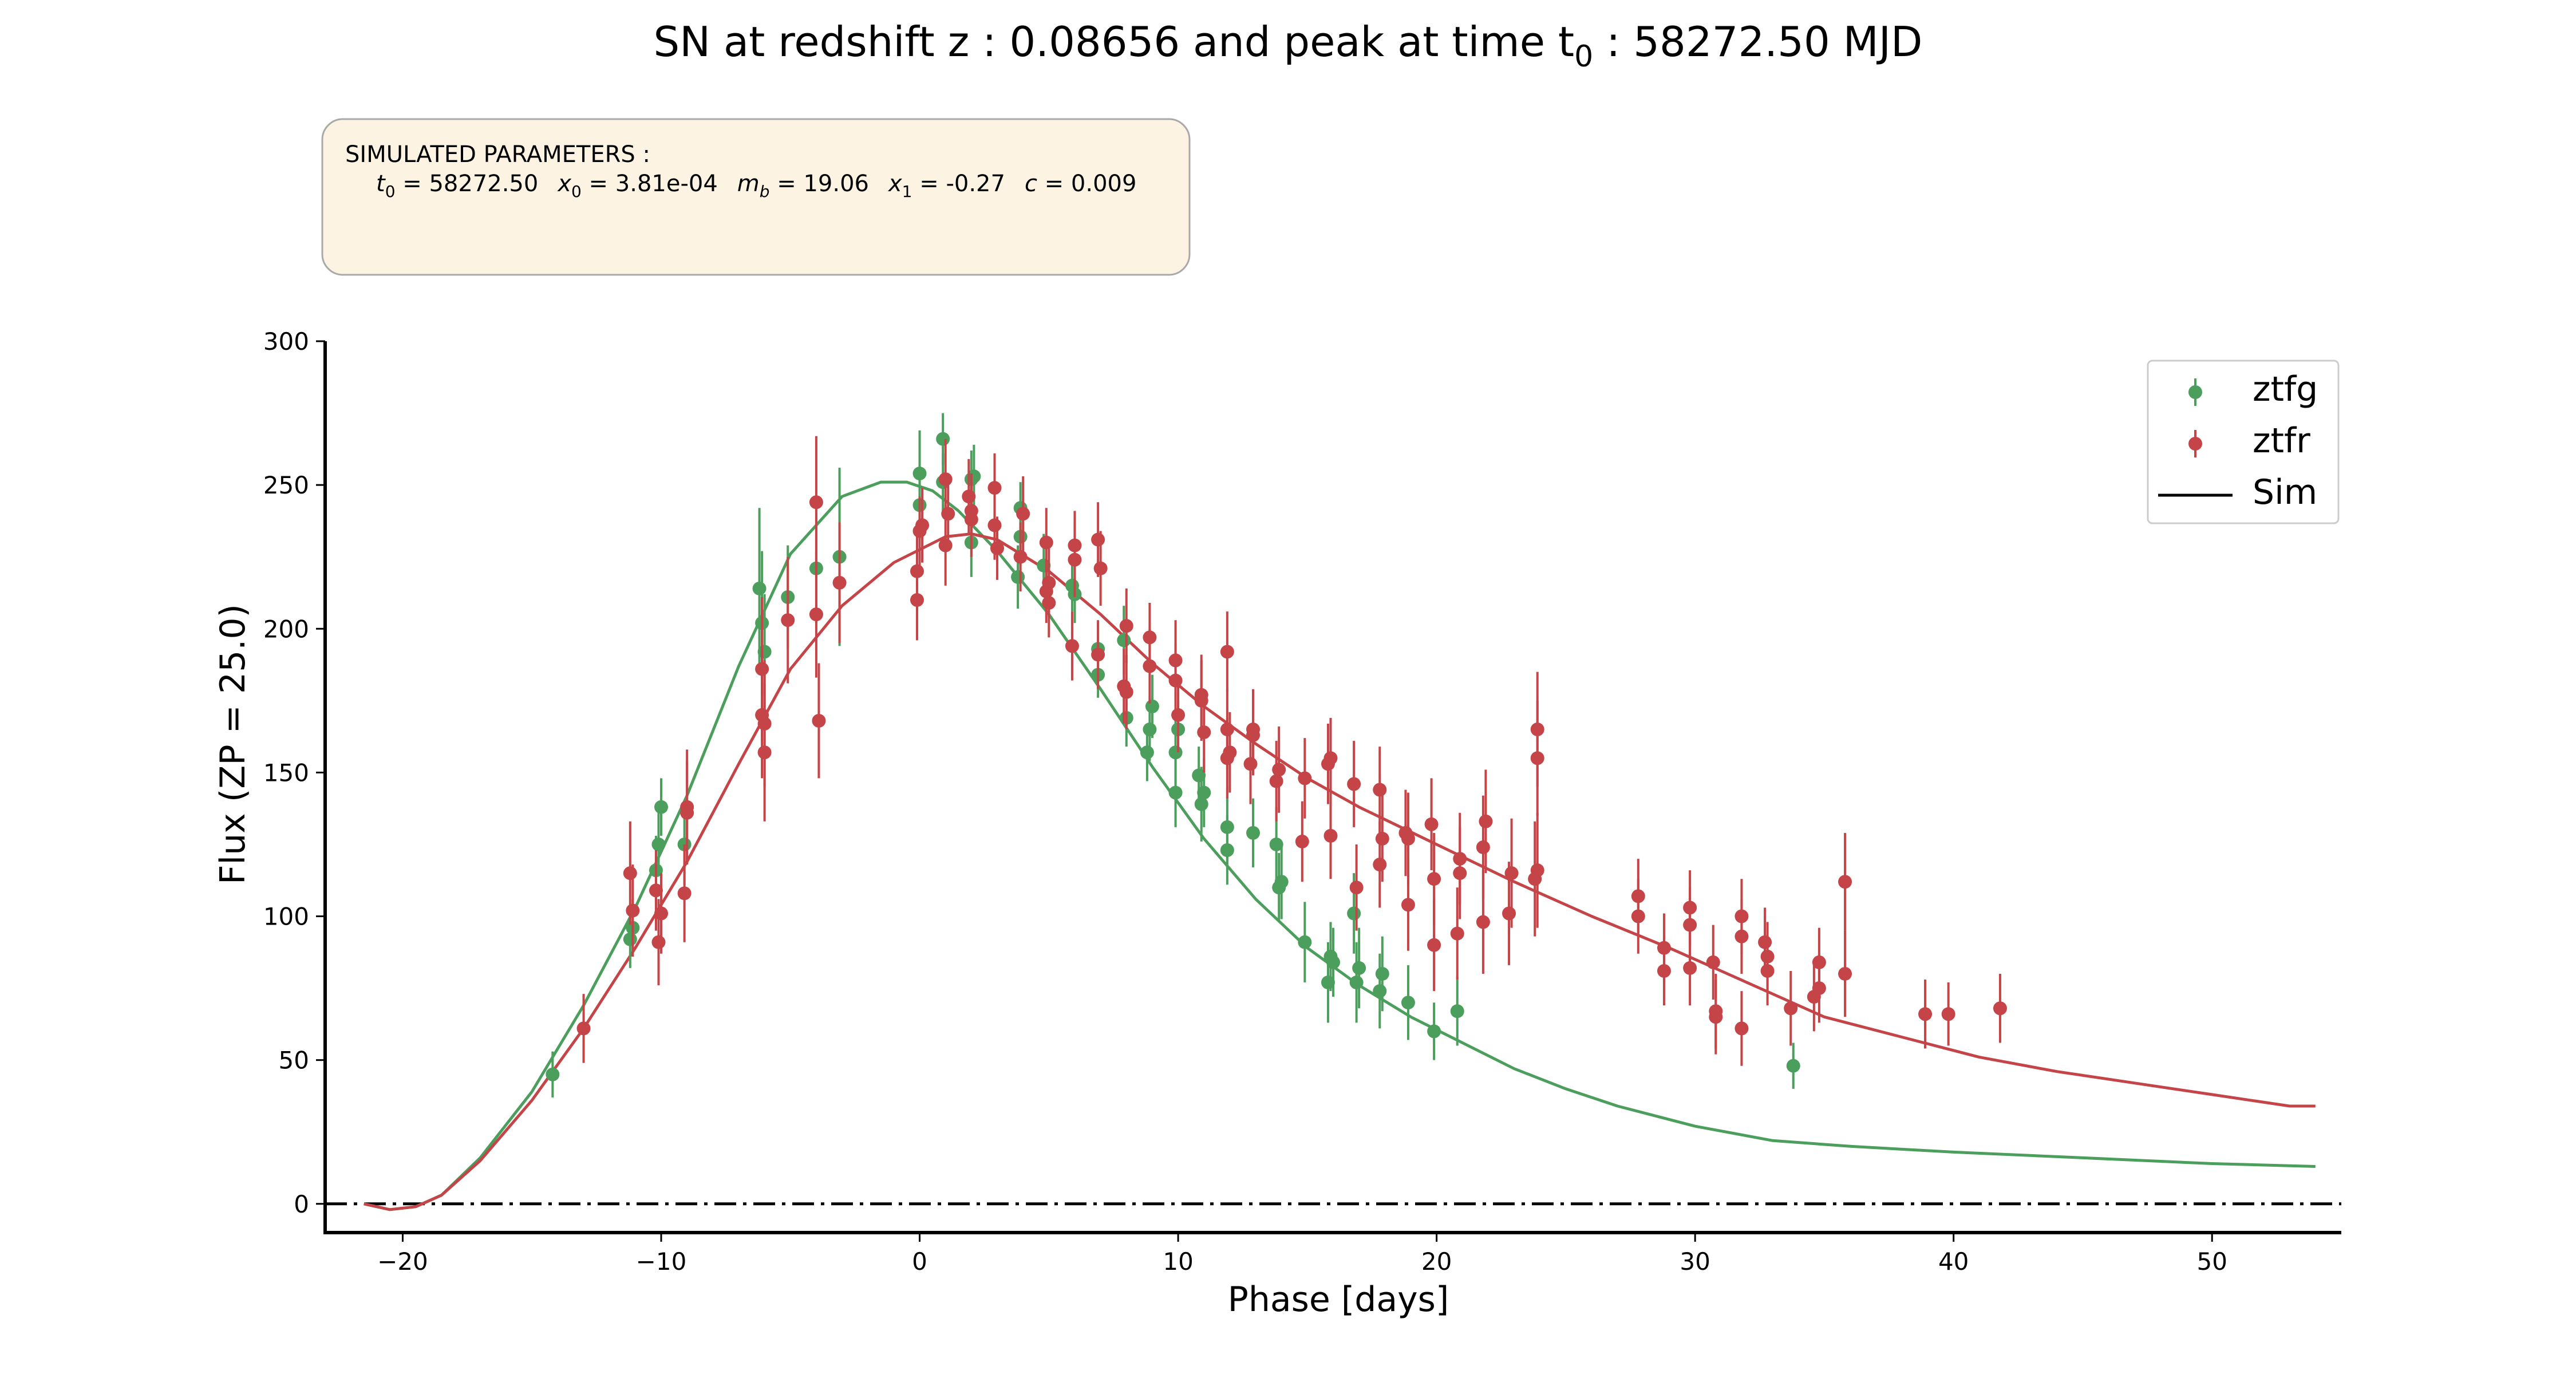 The height and width of the screenshot is (1374, 2576). I want to click on y-tick-label: 100, so click(286, 917).